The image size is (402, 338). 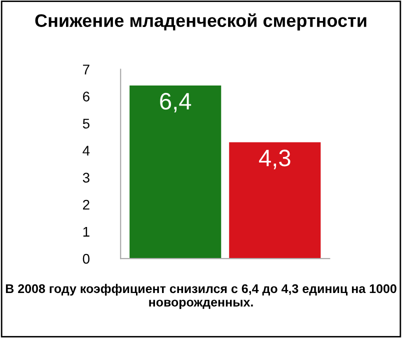 What do you see at coordinates (176, 102) in the screenshot?
I see `data-label: 6,4` at bounding box center [176, 102].